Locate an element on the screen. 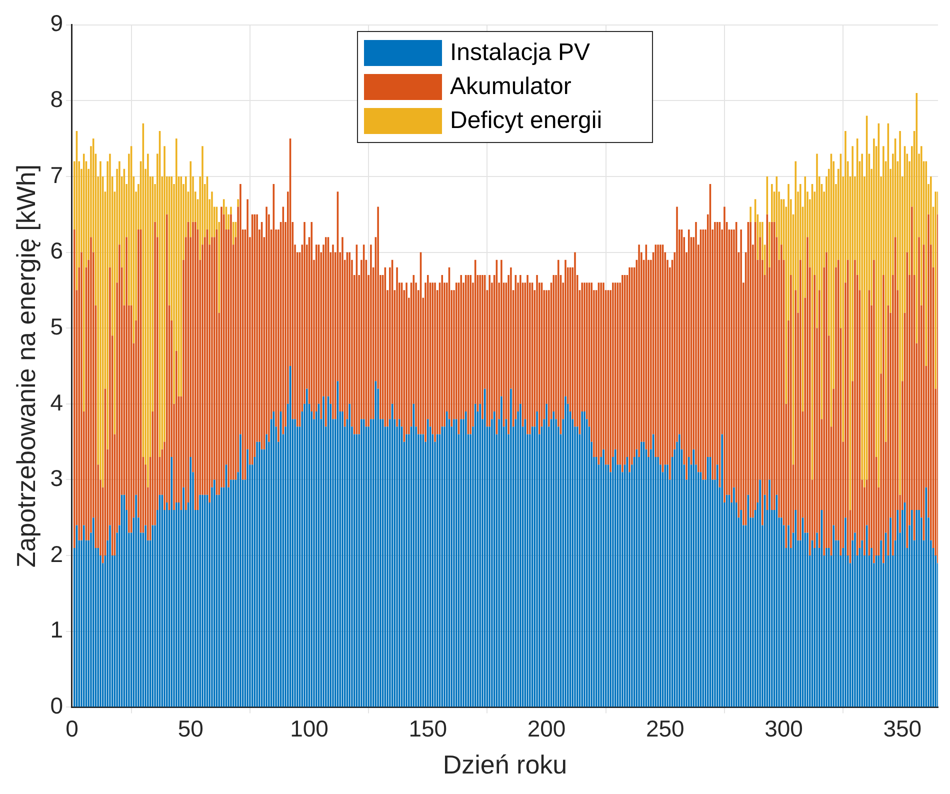 The height and width of the screenshot is (794, 950). y-tick-label: 4 is located at coordinates (57, 402).